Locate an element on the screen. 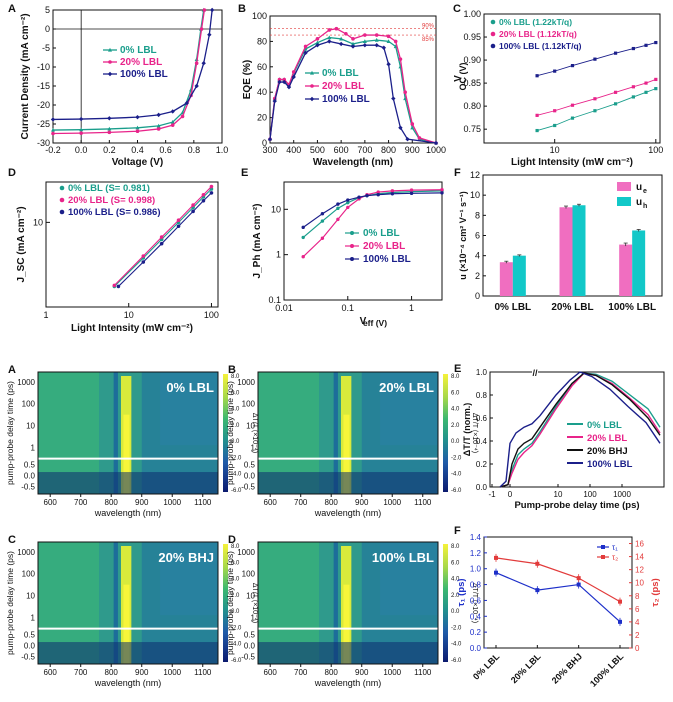  x-tick-label-E: 0.1 is located at coordinates (348, 308).